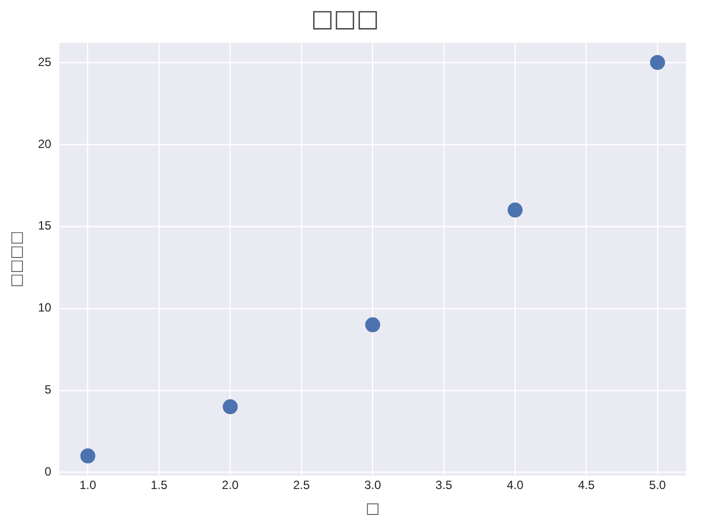 The image size is (706, 522). Describe the element at coordinates (657, 485) in the screenshot. I see `x-tick-label: 5.0` at that location.